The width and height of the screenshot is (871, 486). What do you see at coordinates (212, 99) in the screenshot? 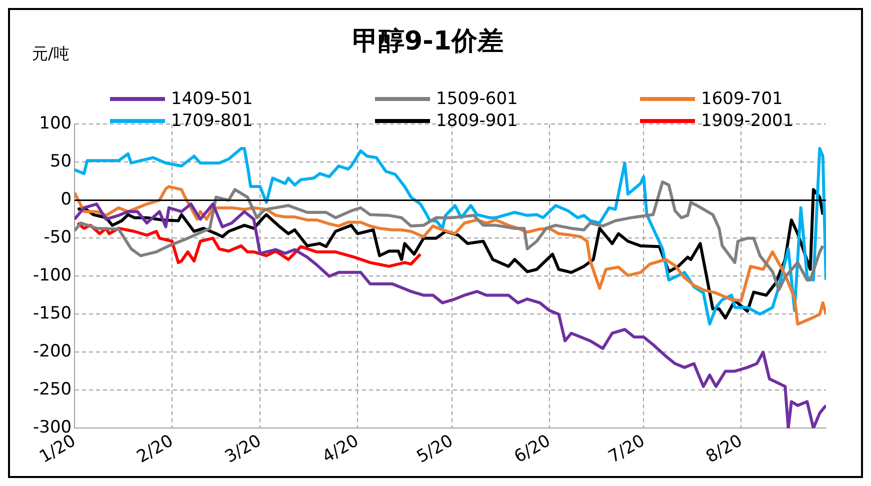
I see `legend-label: 1409-501` at bounding box center [212, 99].